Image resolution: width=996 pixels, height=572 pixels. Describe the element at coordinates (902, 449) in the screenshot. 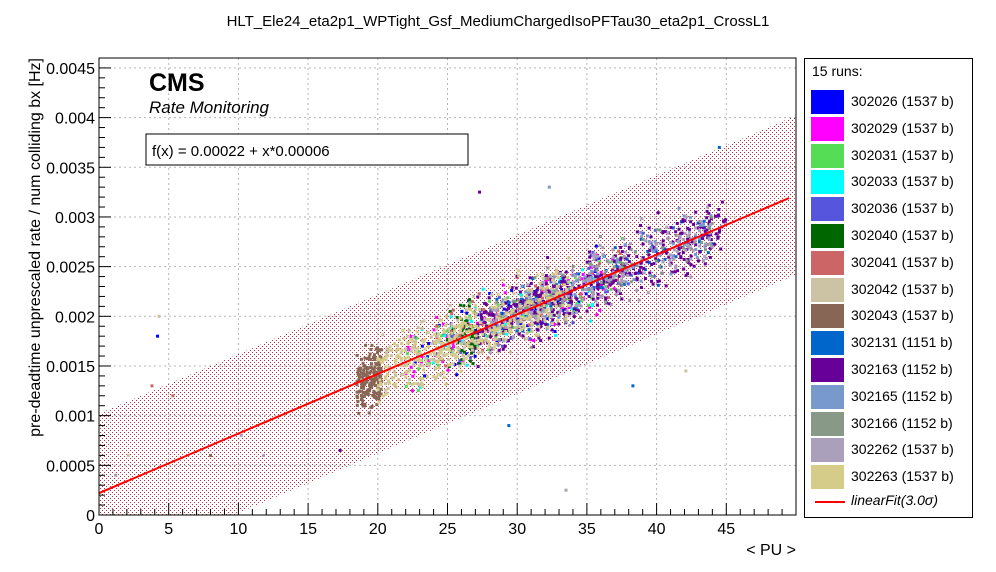

I see `legend-label: 302262 (1537 b)` at that location.